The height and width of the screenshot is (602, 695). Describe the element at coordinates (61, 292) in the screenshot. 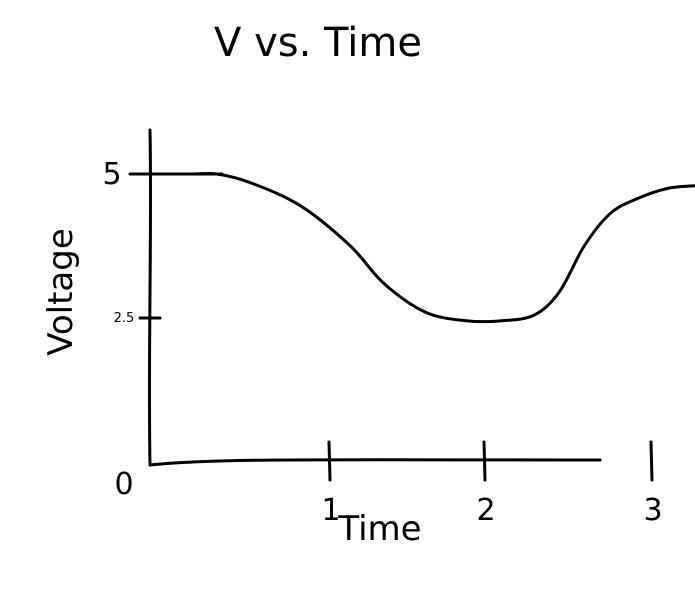

I see `y-axis-label: Voltage` at that location.